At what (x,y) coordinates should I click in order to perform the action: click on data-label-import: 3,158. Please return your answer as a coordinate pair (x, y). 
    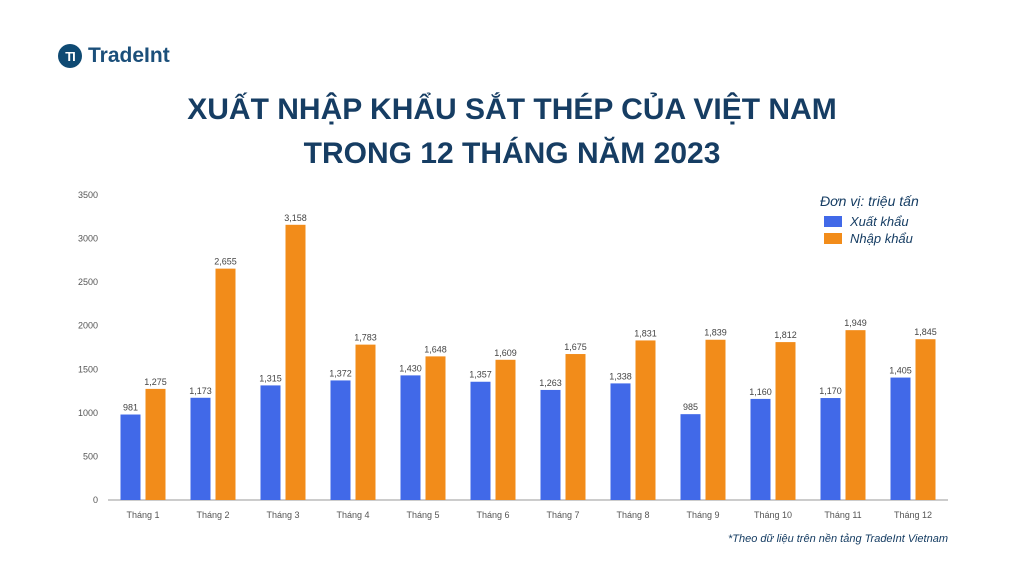
    Looking at the image, I should click on (295, 218).